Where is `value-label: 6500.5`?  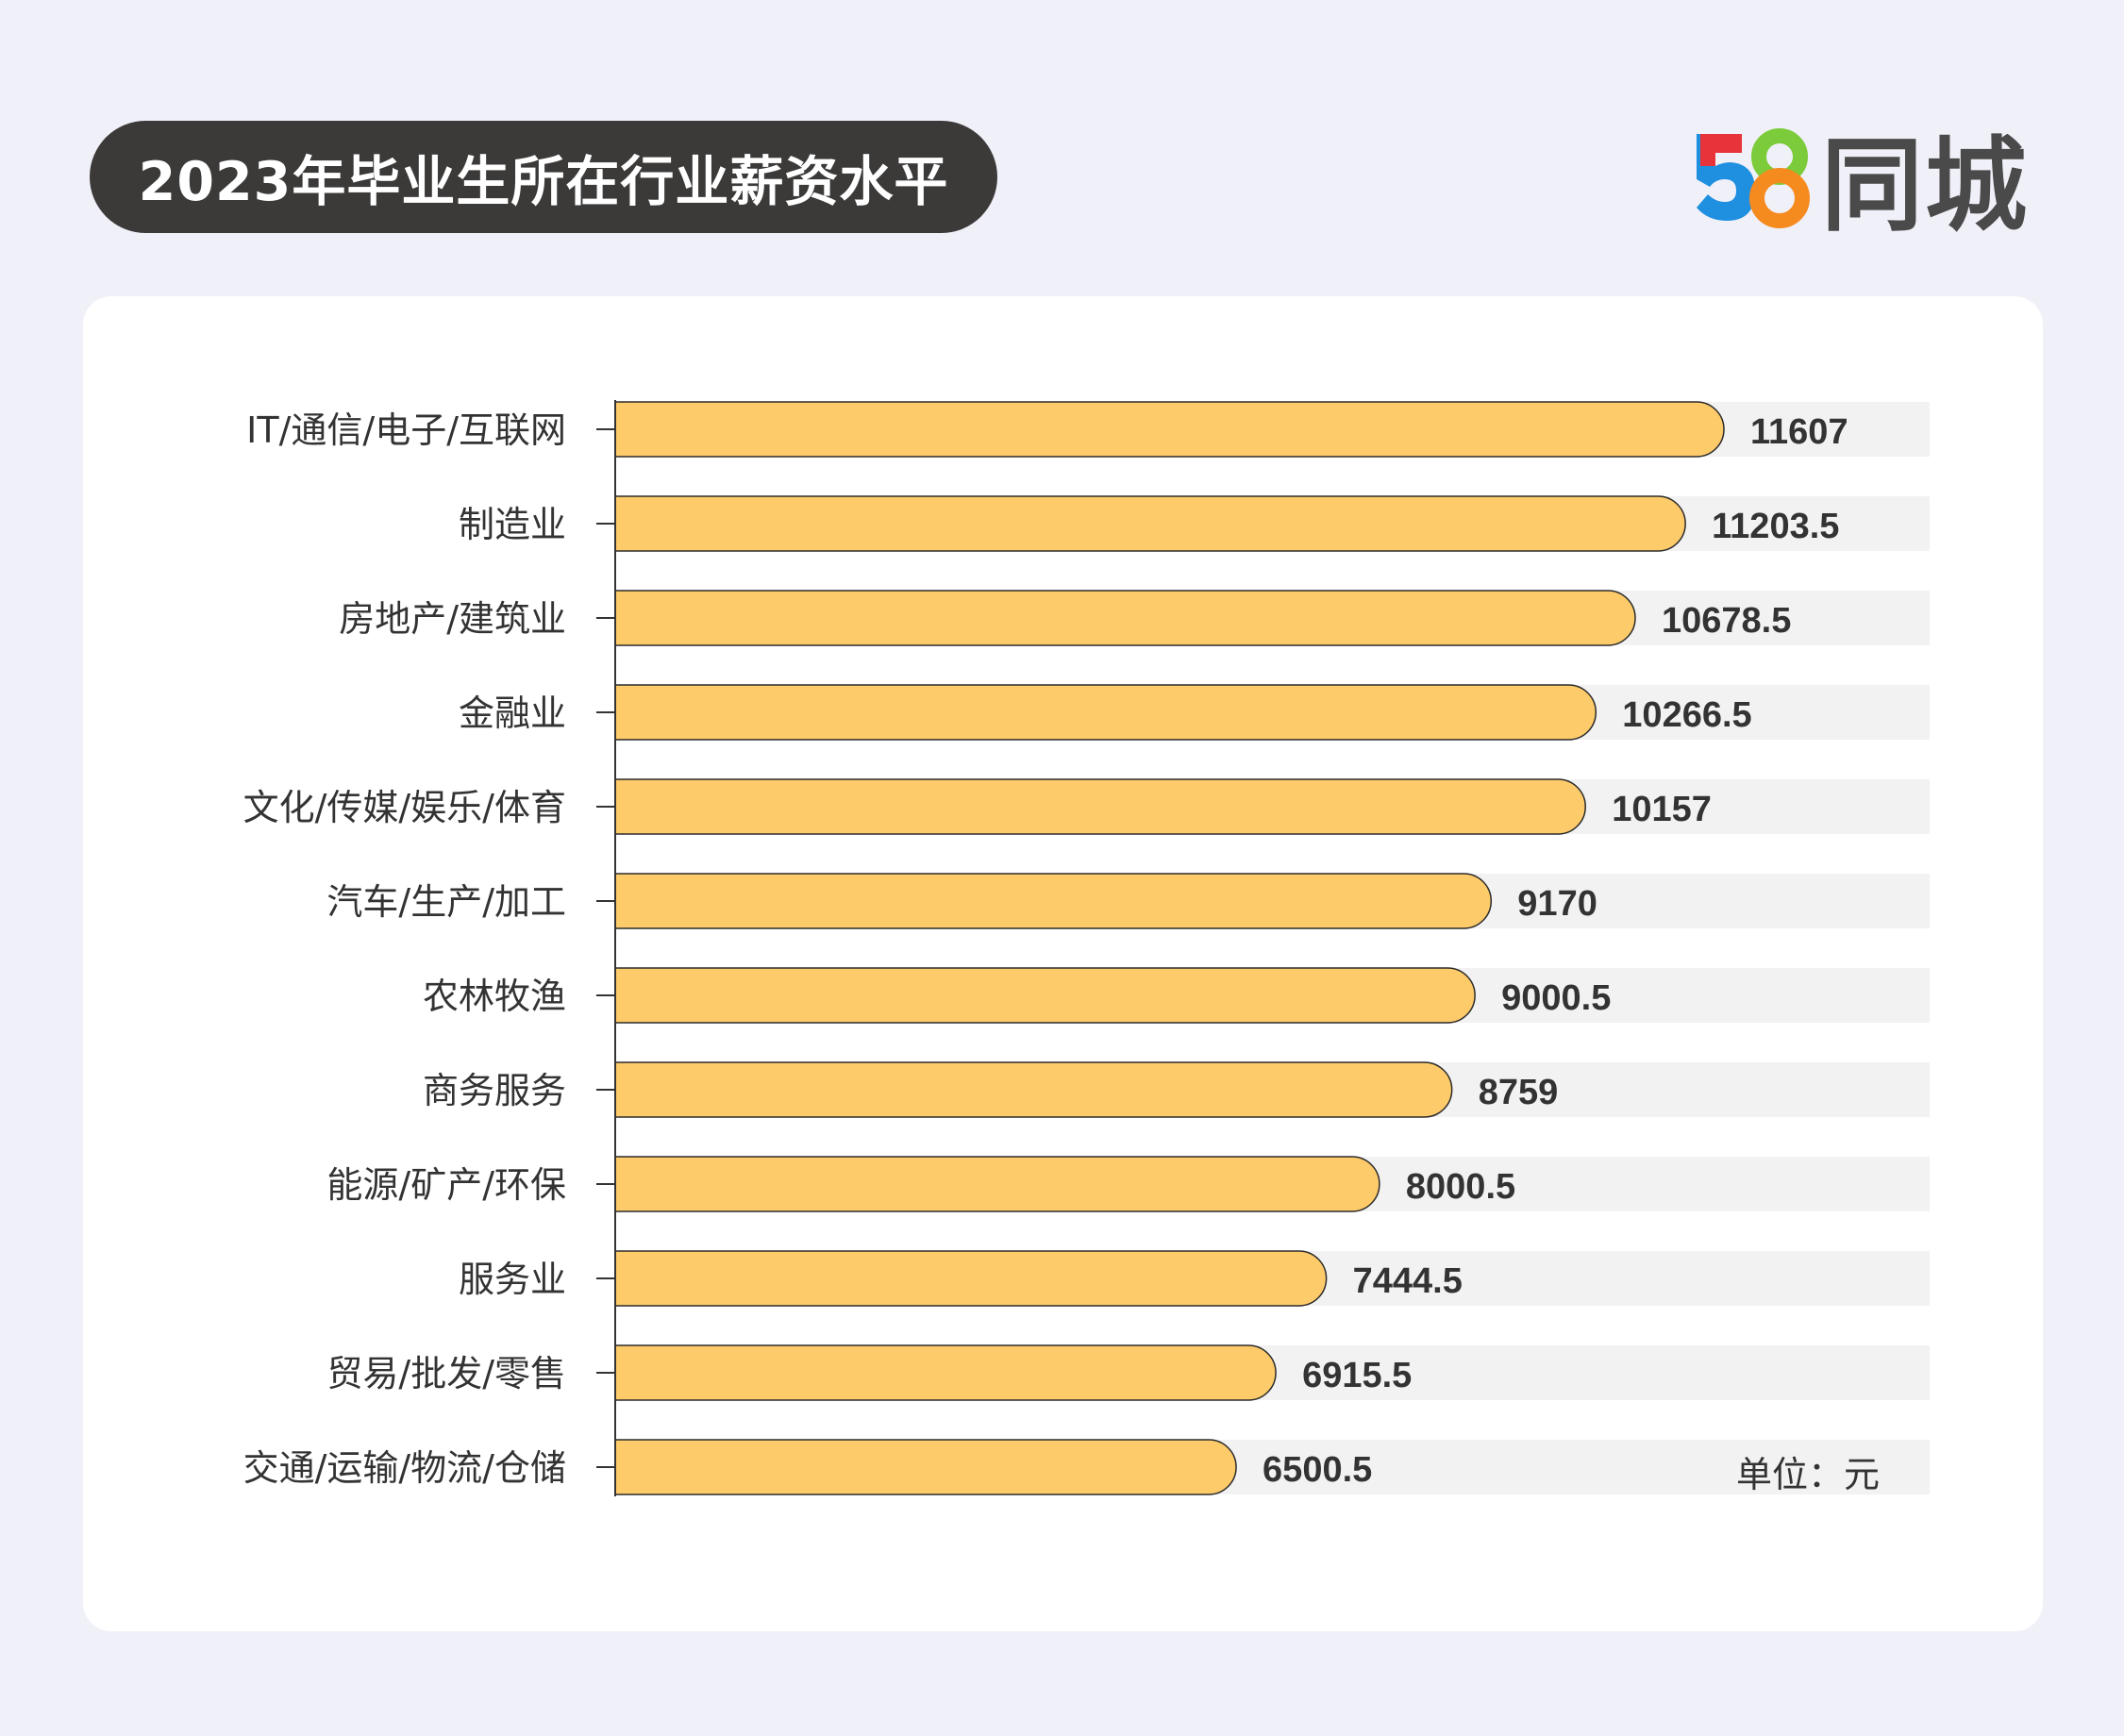
value-label: 6500.5 is located at coordinates (1317, 1470).